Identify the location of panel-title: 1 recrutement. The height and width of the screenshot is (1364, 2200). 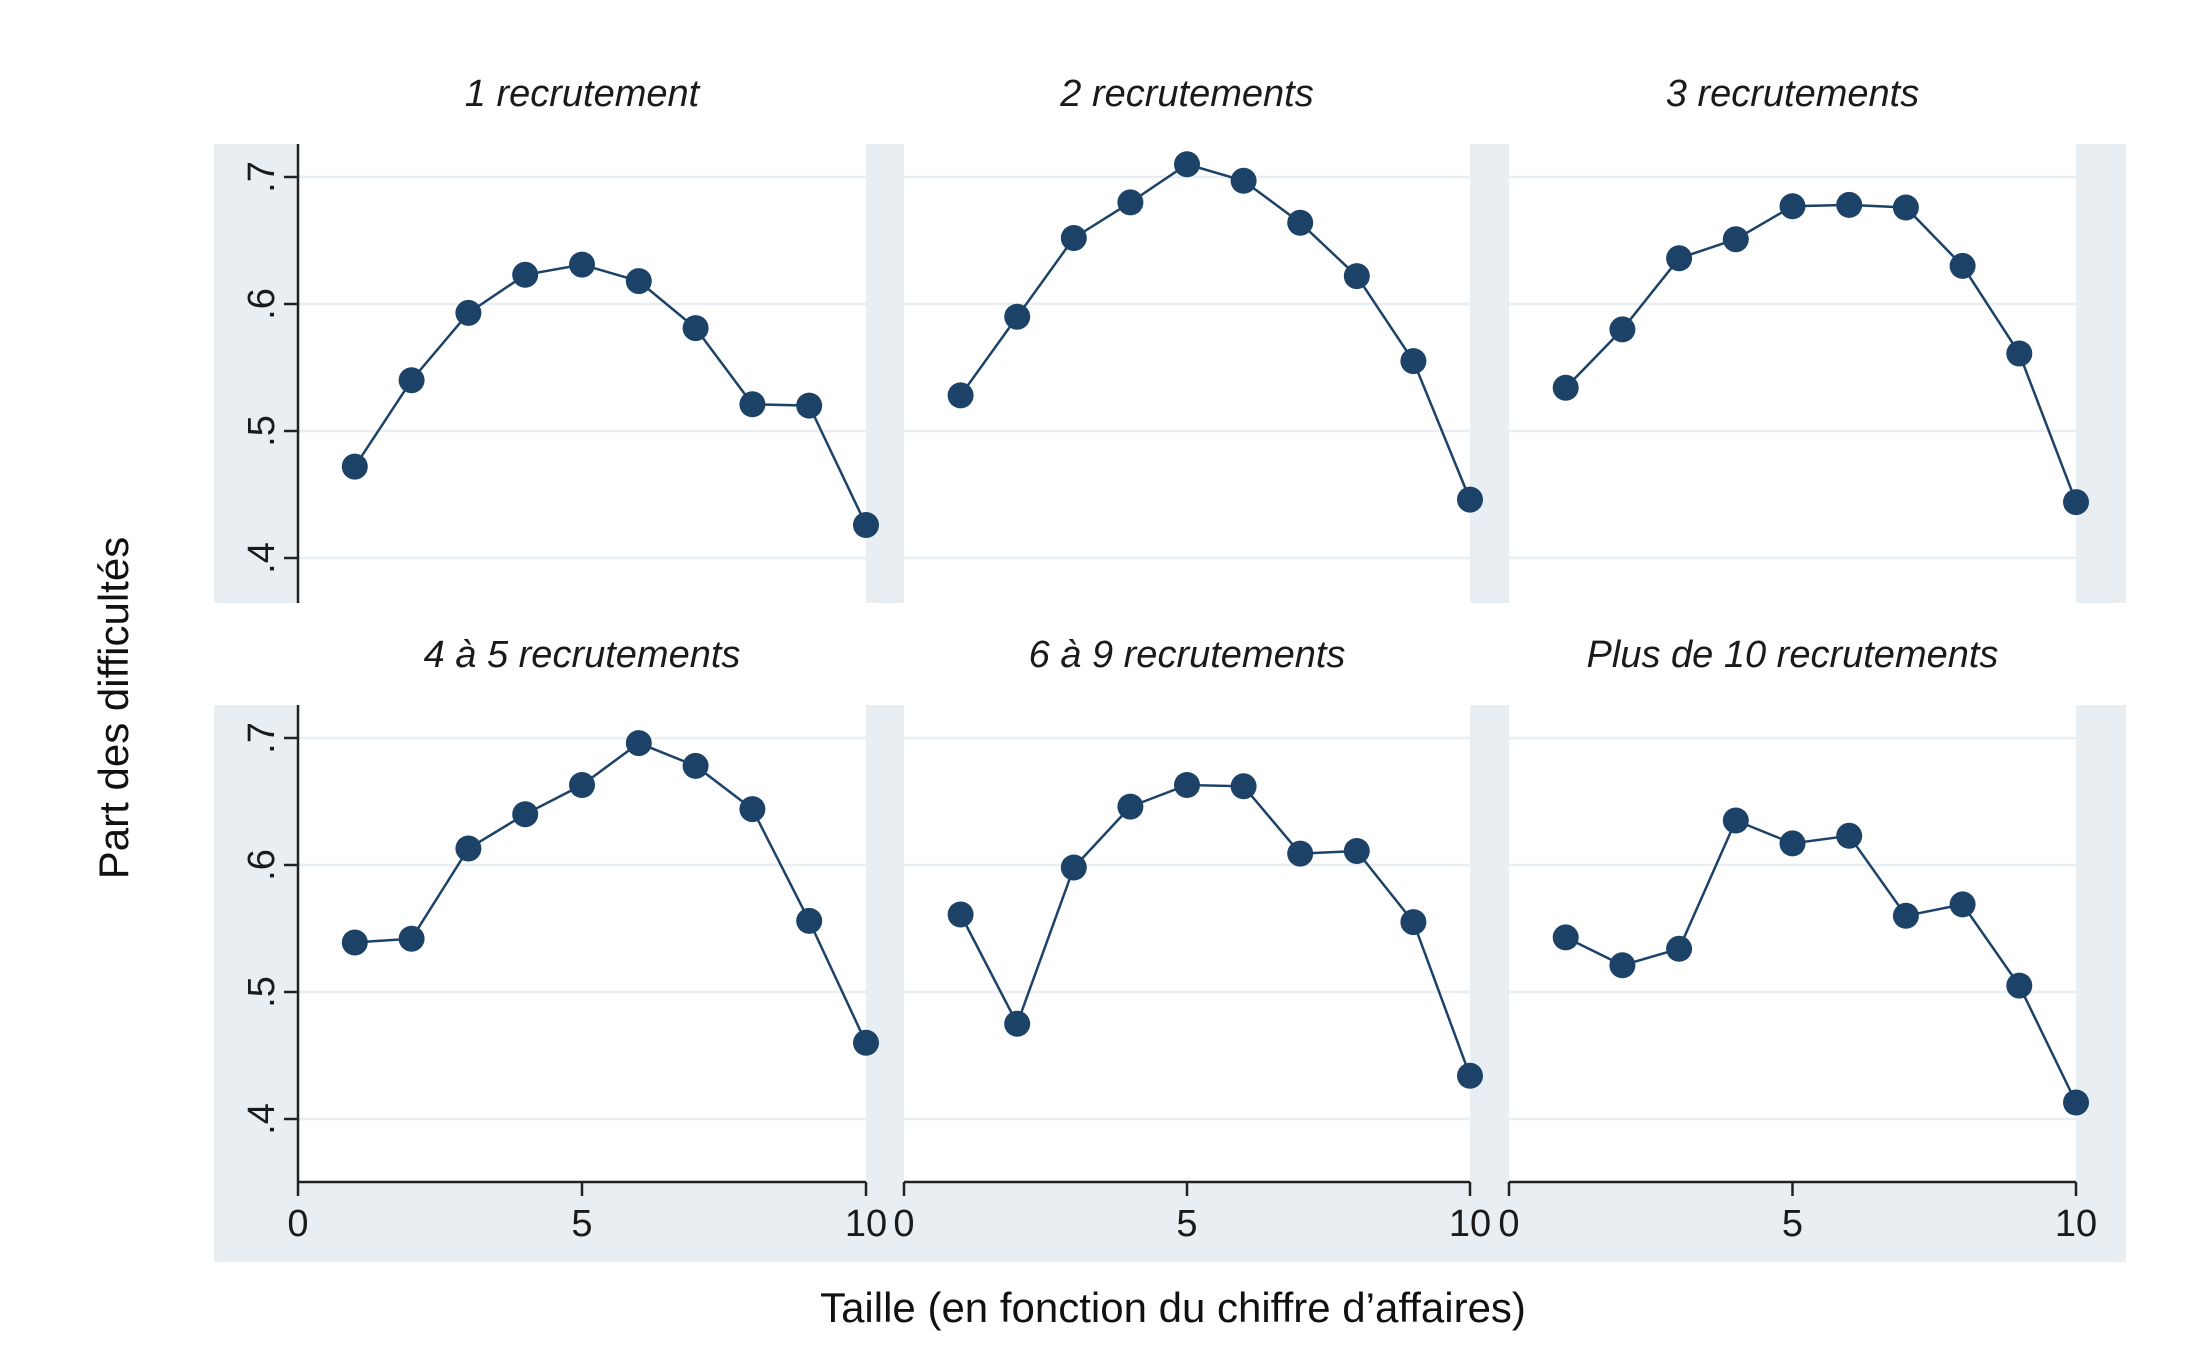
(583, 94).